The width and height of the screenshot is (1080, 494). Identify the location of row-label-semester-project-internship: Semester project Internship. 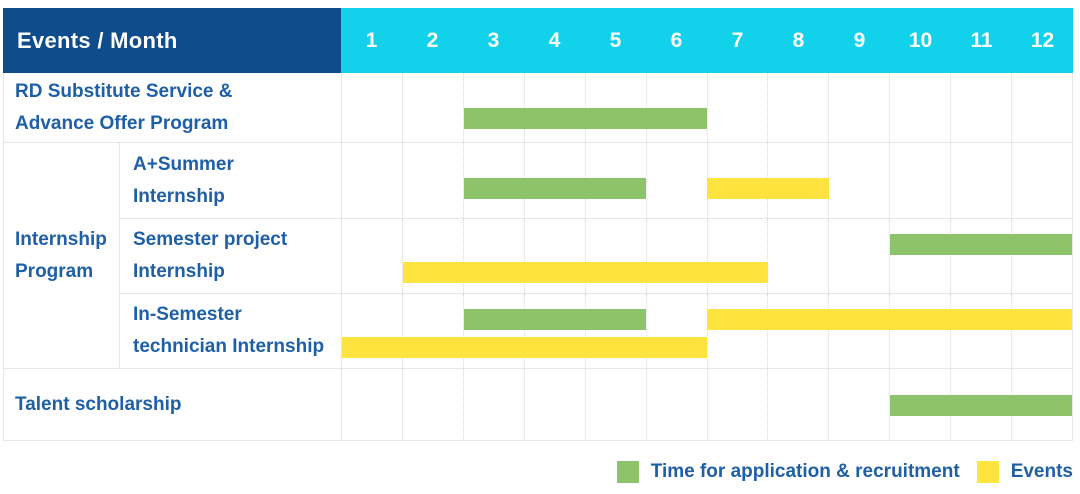
(210, 255).